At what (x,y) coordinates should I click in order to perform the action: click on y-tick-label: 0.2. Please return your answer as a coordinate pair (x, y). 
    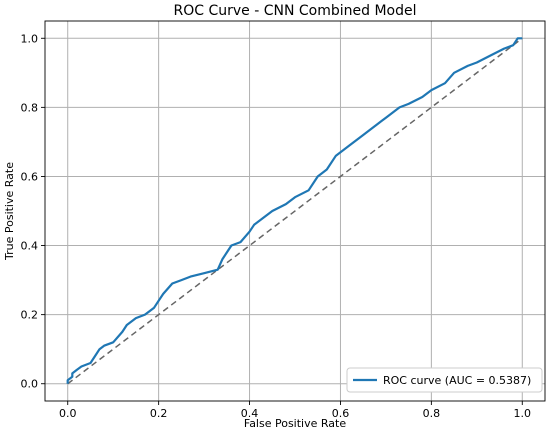
    Looking at the image, I should click on (30, 315).